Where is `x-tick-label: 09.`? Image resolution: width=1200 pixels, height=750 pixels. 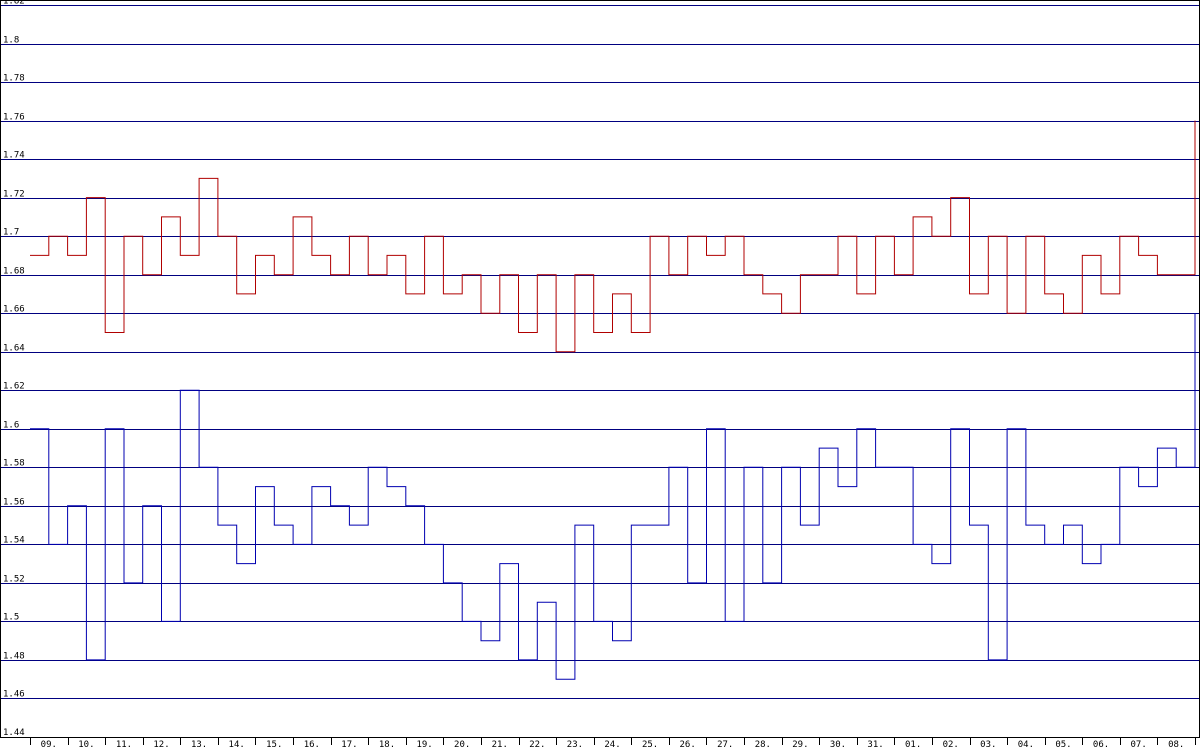 x-tick-label: 09. is located at coordinates (49, 745).